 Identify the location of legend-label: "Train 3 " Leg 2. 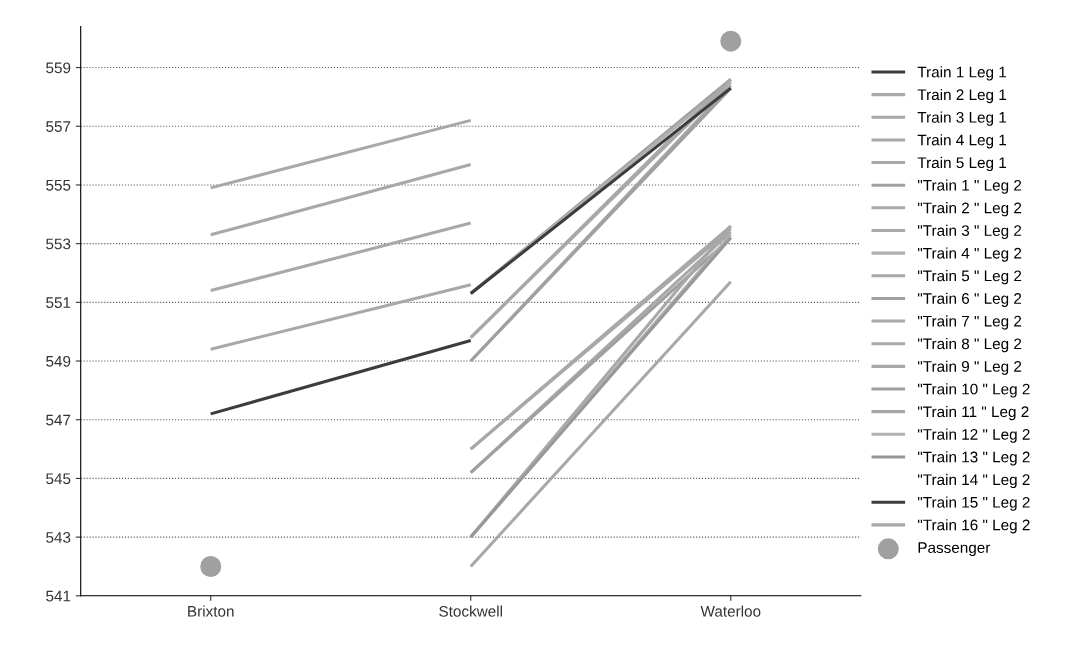
(969, 232).